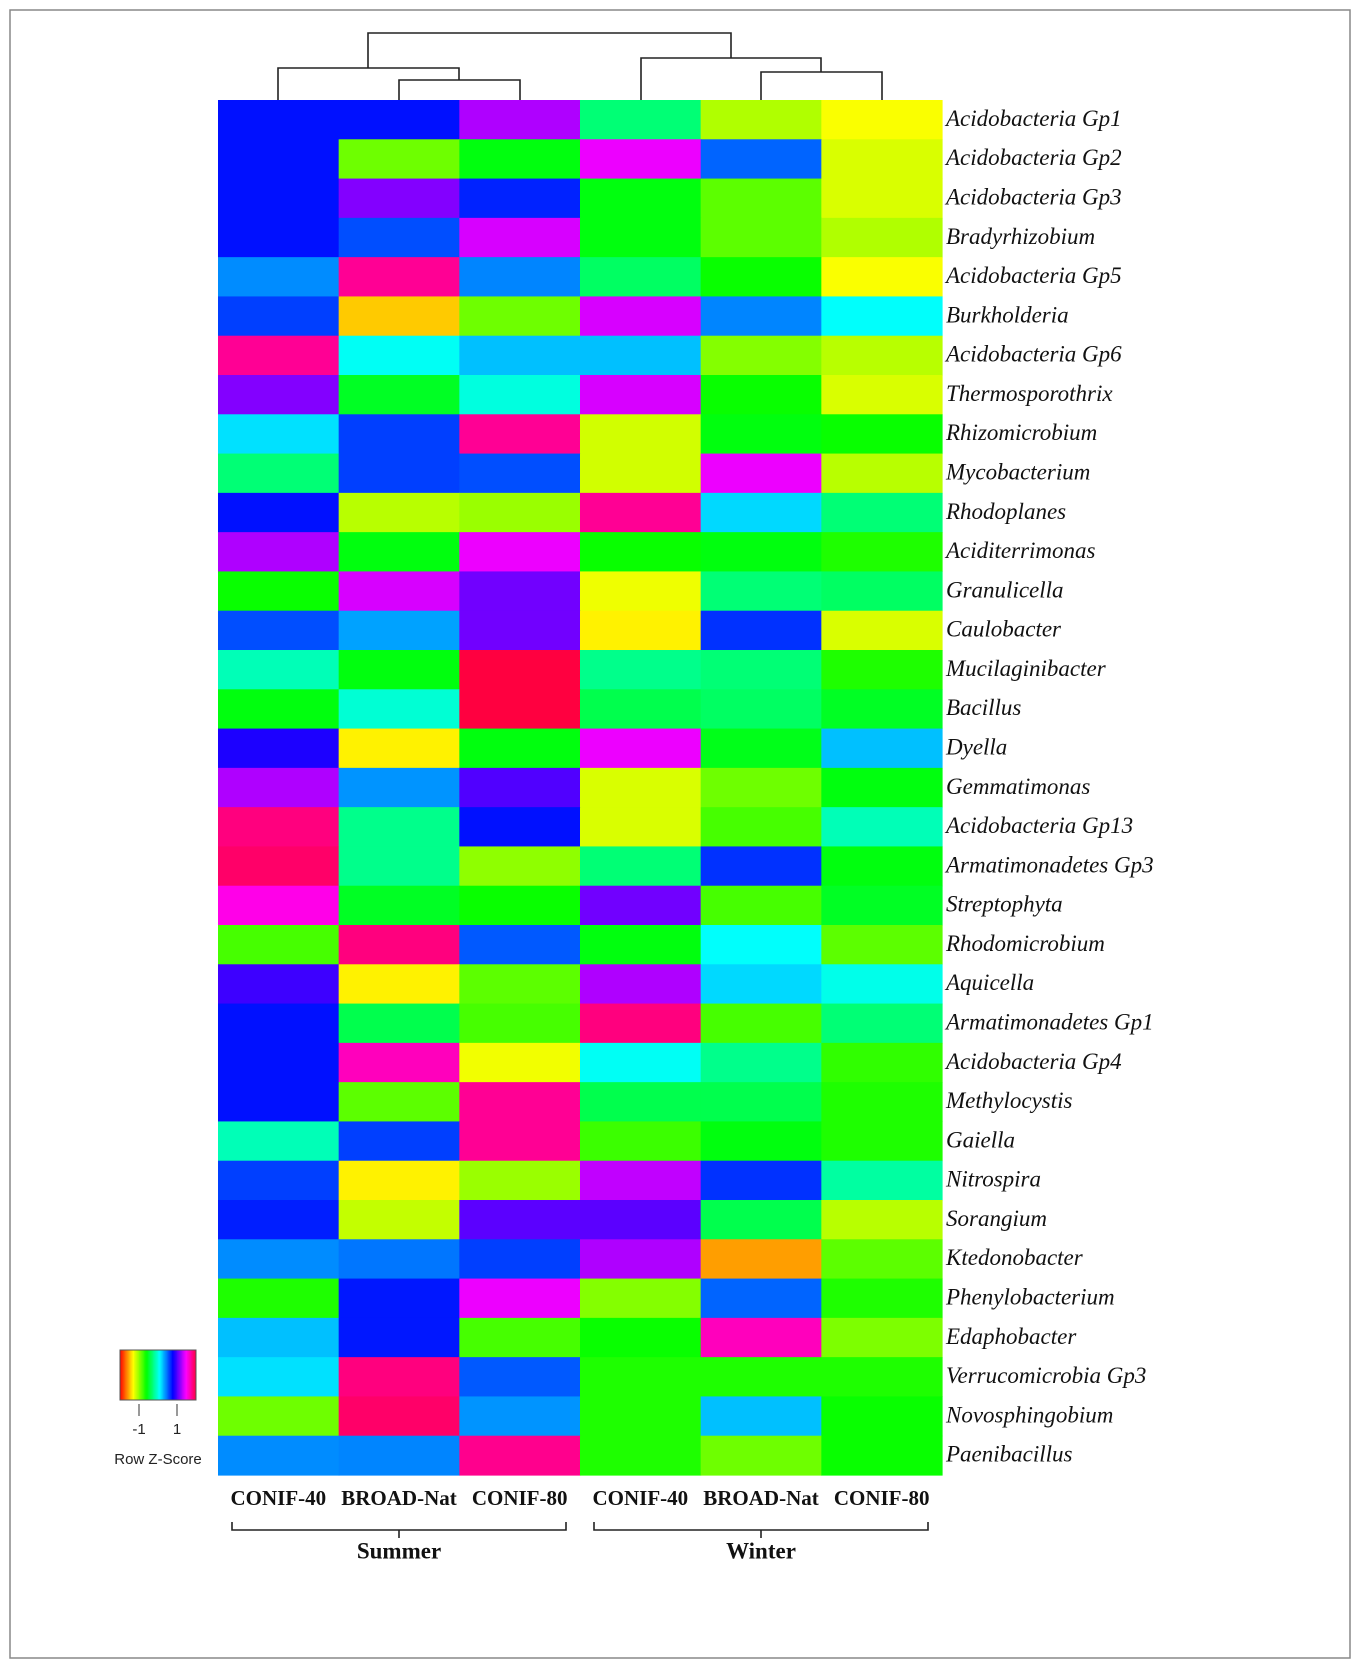 This screenshot has height=1661, width=1362. I want to click on row-label: Streptophyta, so click(1004, 904).